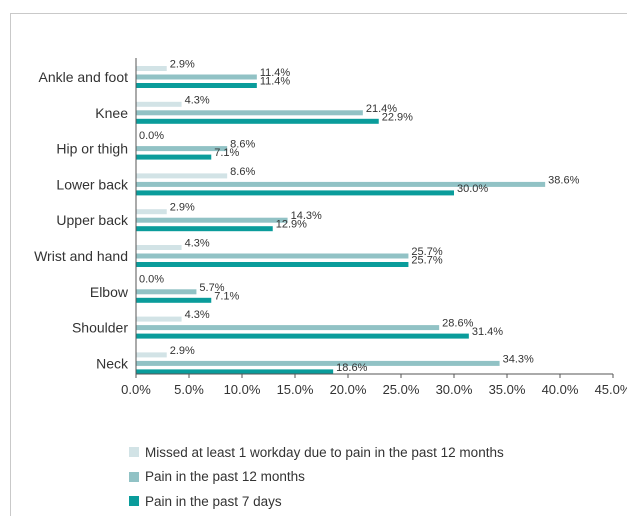 This screenshot has width=627, height=516. Describe the element at coordinates (454, 389) in the screenshot. I see `x-tick-label-6: 30.0%` at that location.